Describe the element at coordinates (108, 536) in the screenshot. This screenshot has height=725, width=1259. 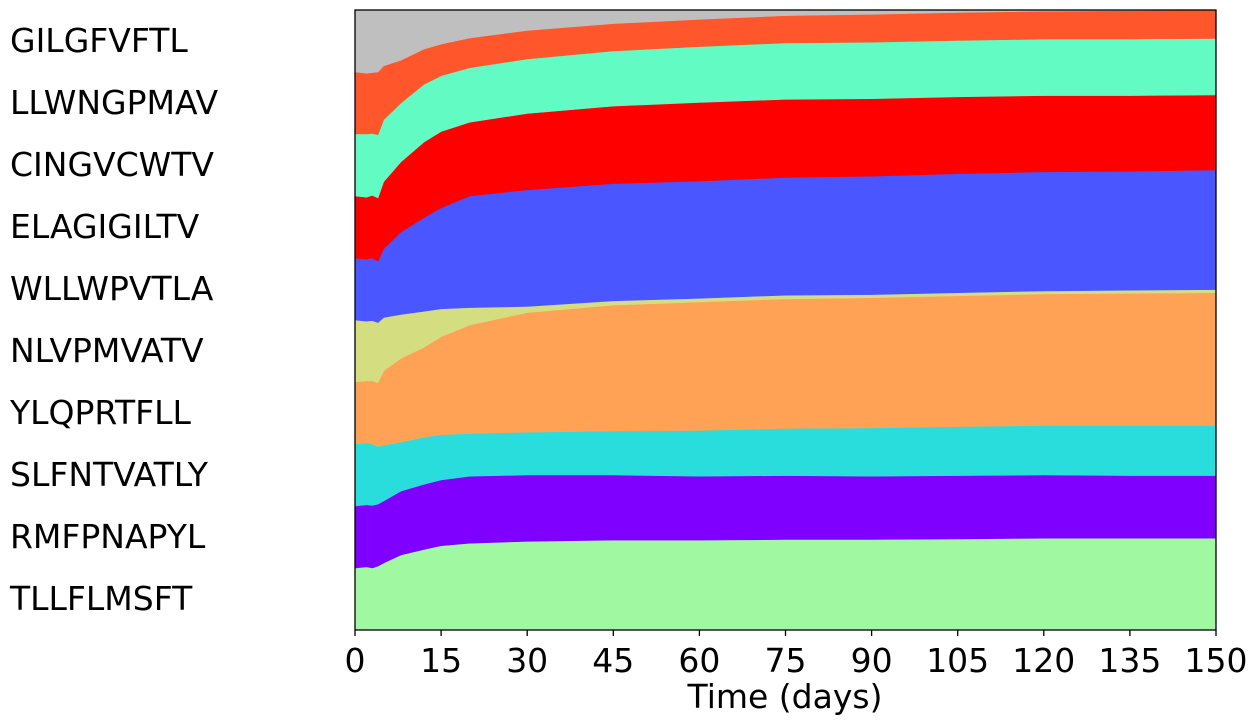
I see `series-label: RMFPNAPYL` at that location.